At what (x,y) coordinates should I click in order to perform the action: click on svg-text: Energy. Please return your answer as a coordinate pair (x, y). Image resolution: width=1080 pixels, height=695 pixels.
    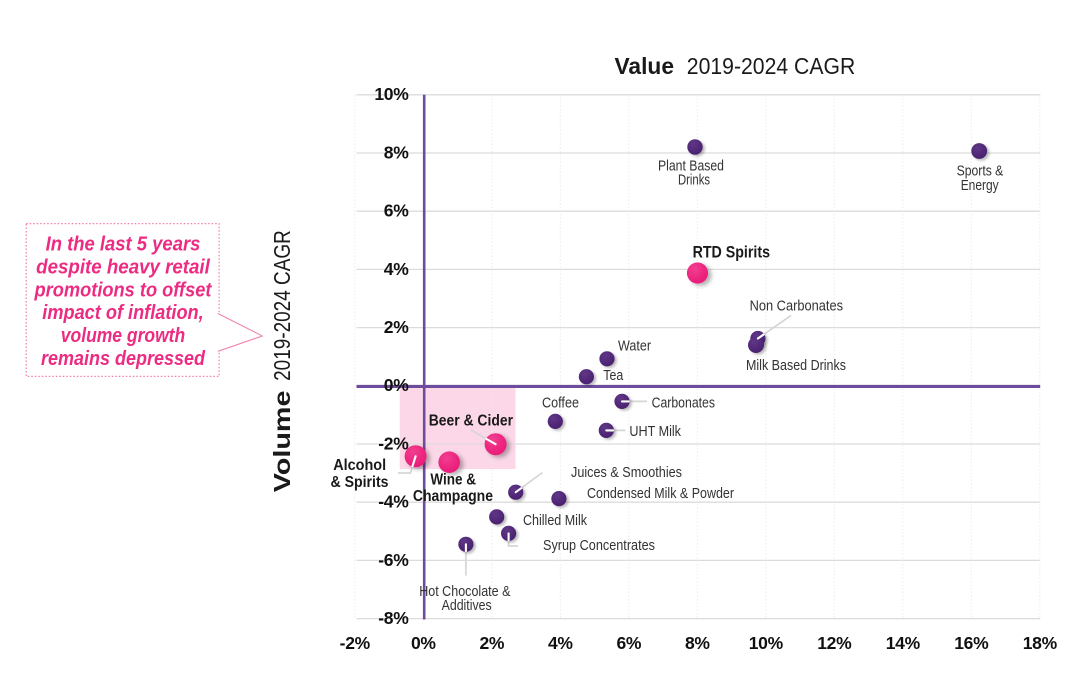
    Looking at the image, I should click on (980, 186).